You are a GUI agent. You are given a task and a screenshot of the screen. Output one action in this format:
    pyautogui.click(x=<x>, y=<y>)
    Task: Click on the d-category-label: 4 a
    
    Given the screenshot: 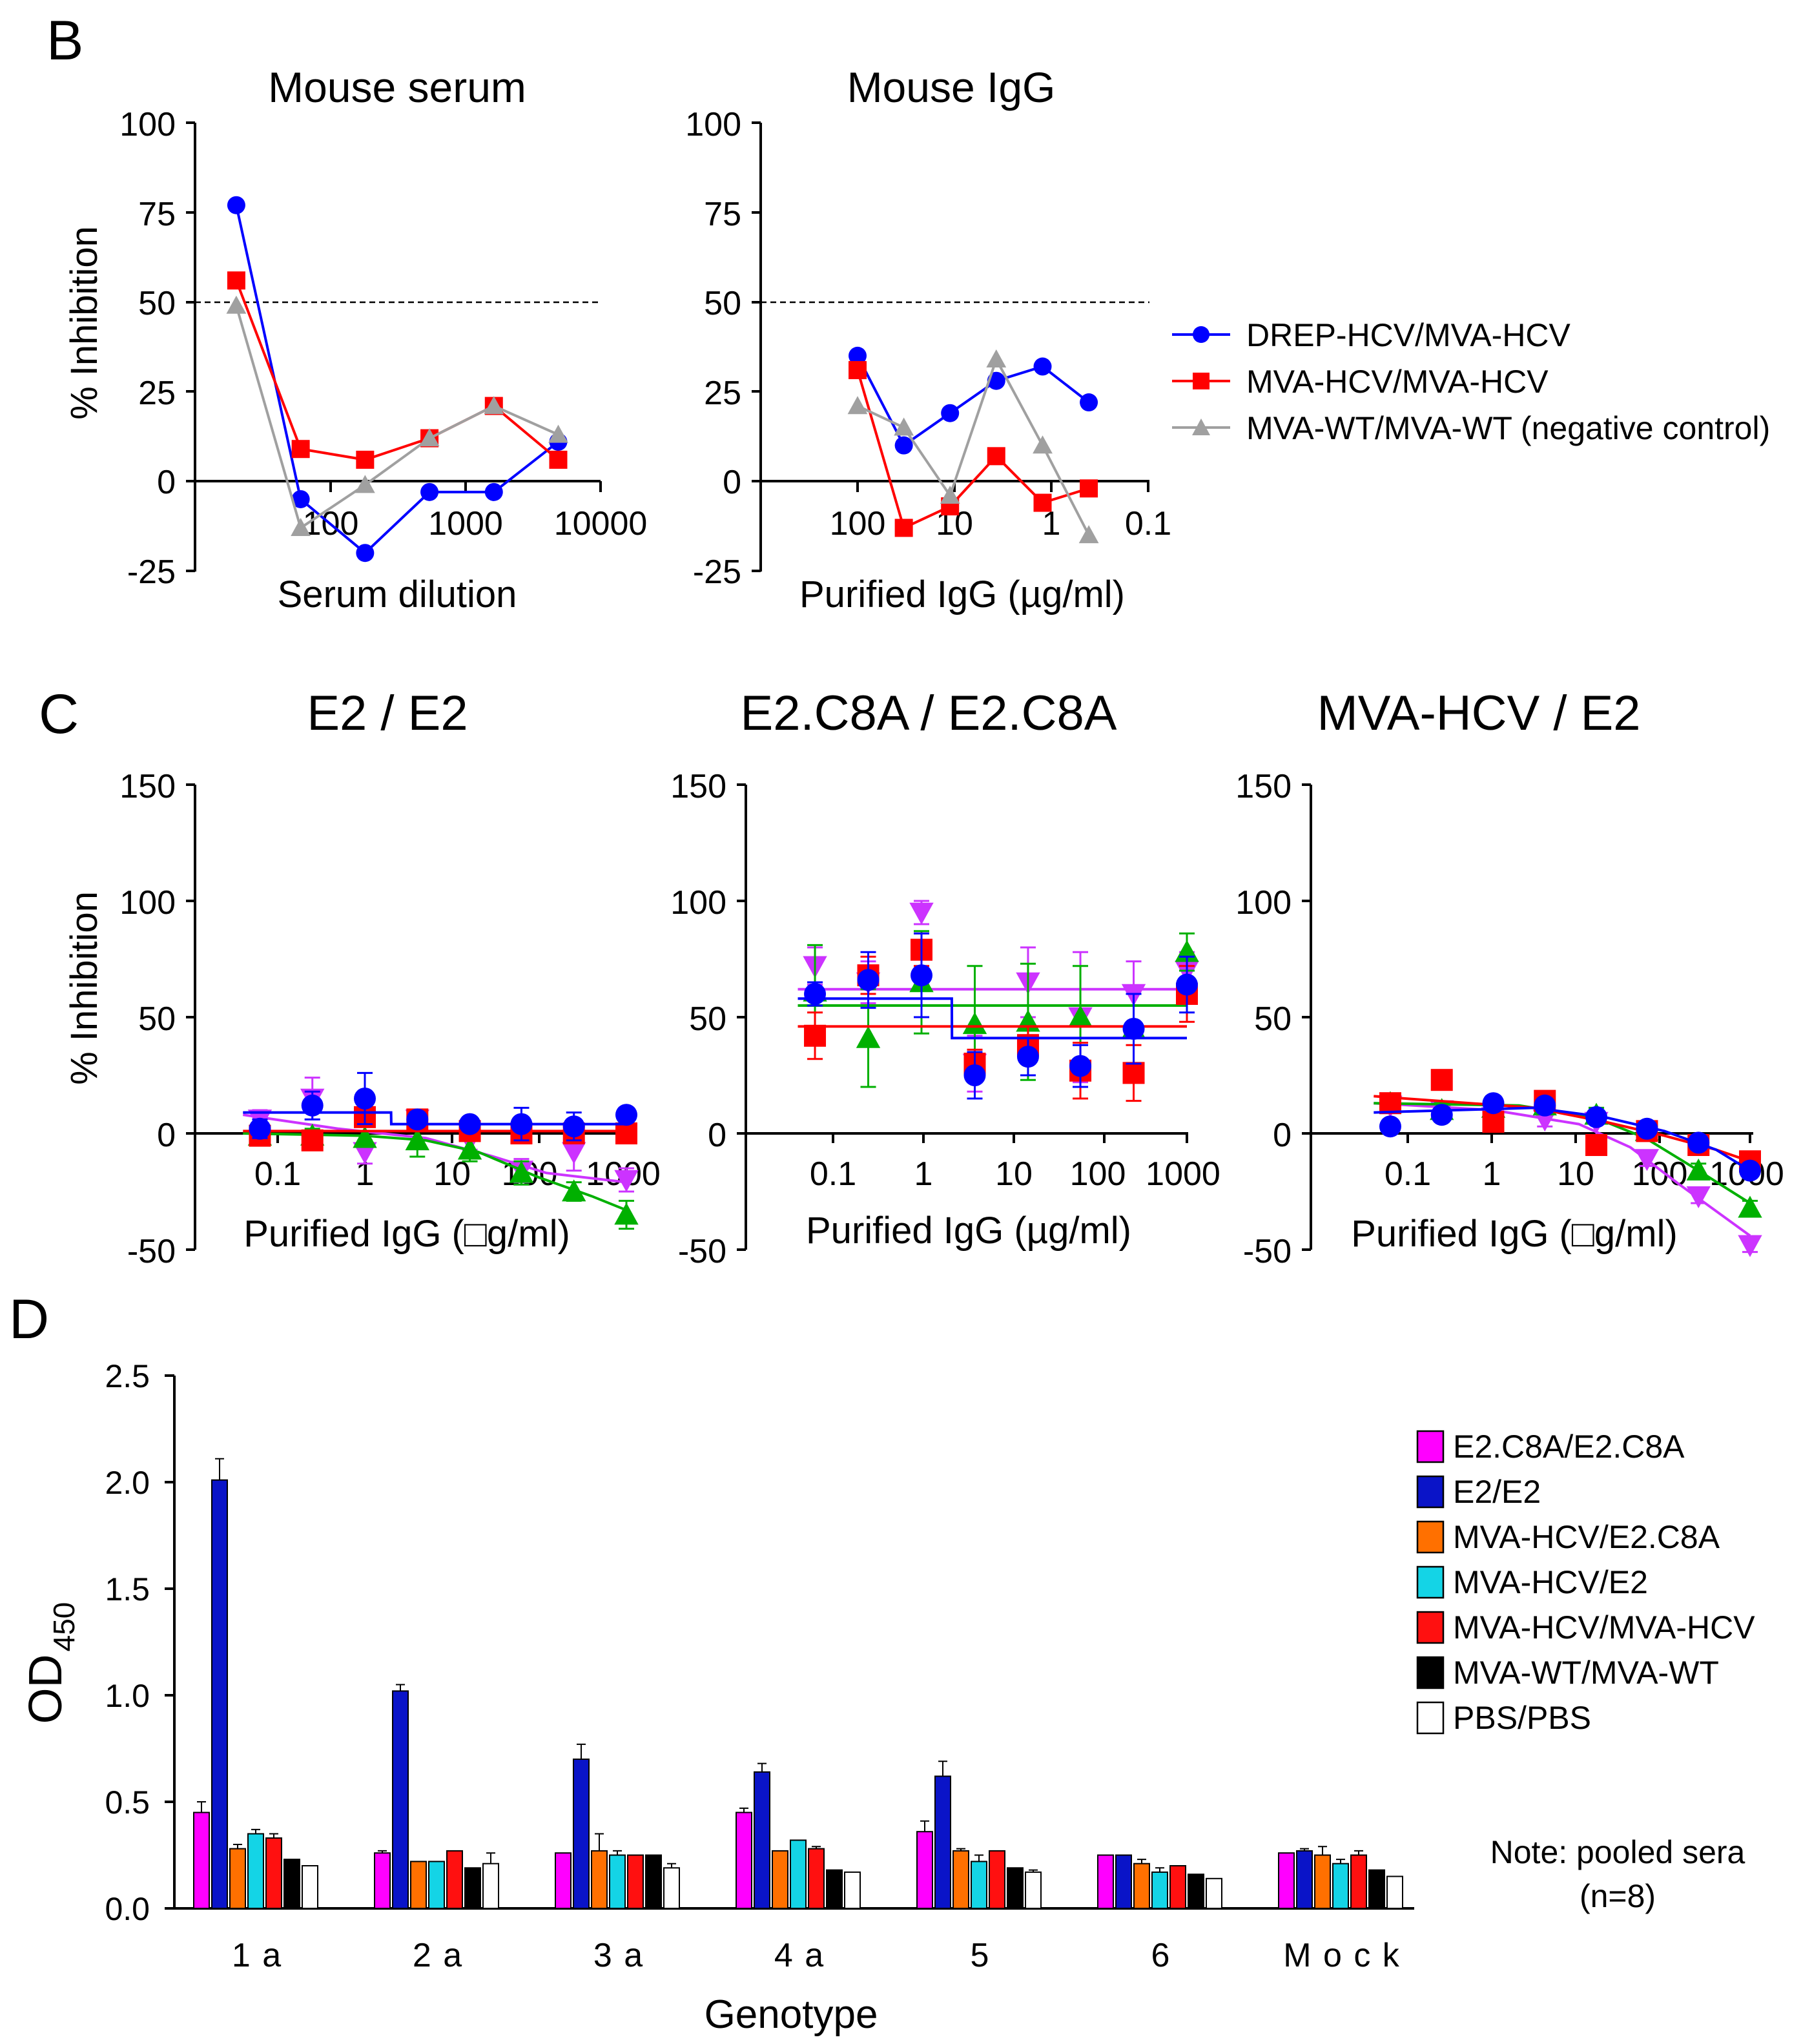 What is the action you would take?
    pyautogui.click(x=800, y=1955)
    